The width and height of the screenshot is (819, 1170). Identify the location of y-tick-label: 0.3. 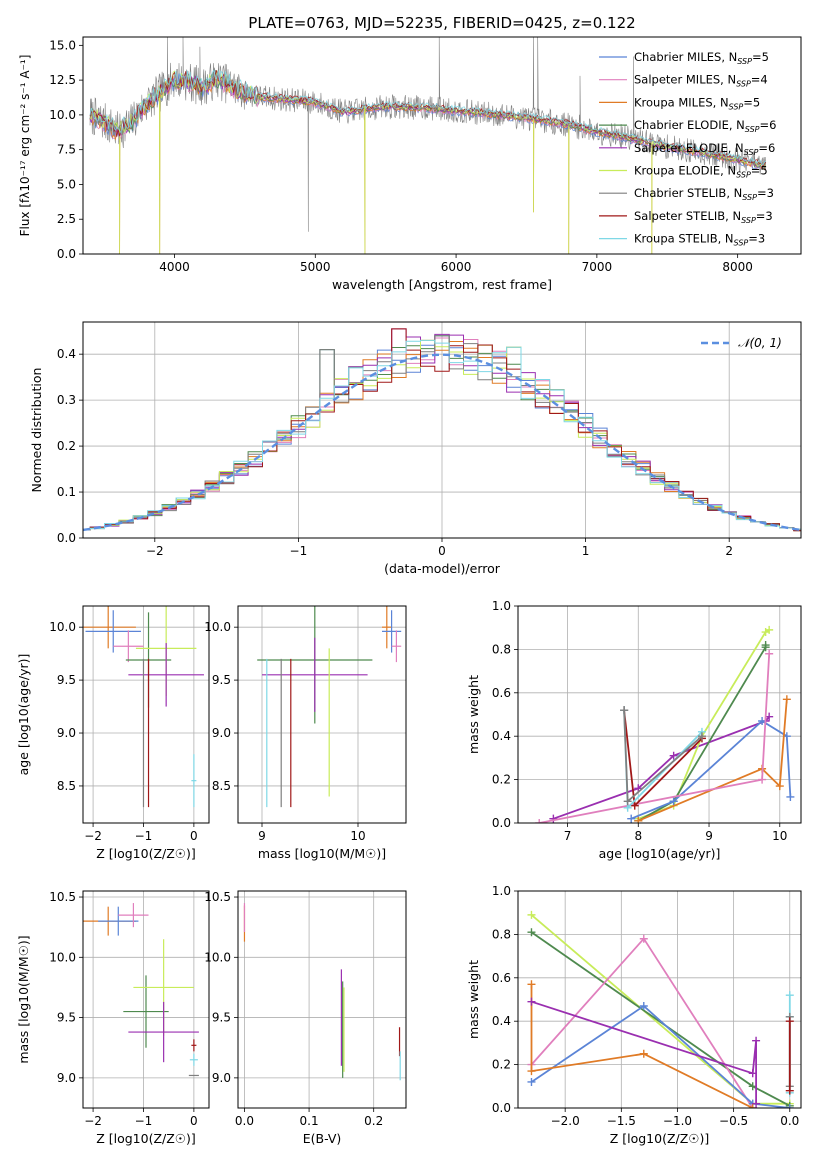
(66, 400).